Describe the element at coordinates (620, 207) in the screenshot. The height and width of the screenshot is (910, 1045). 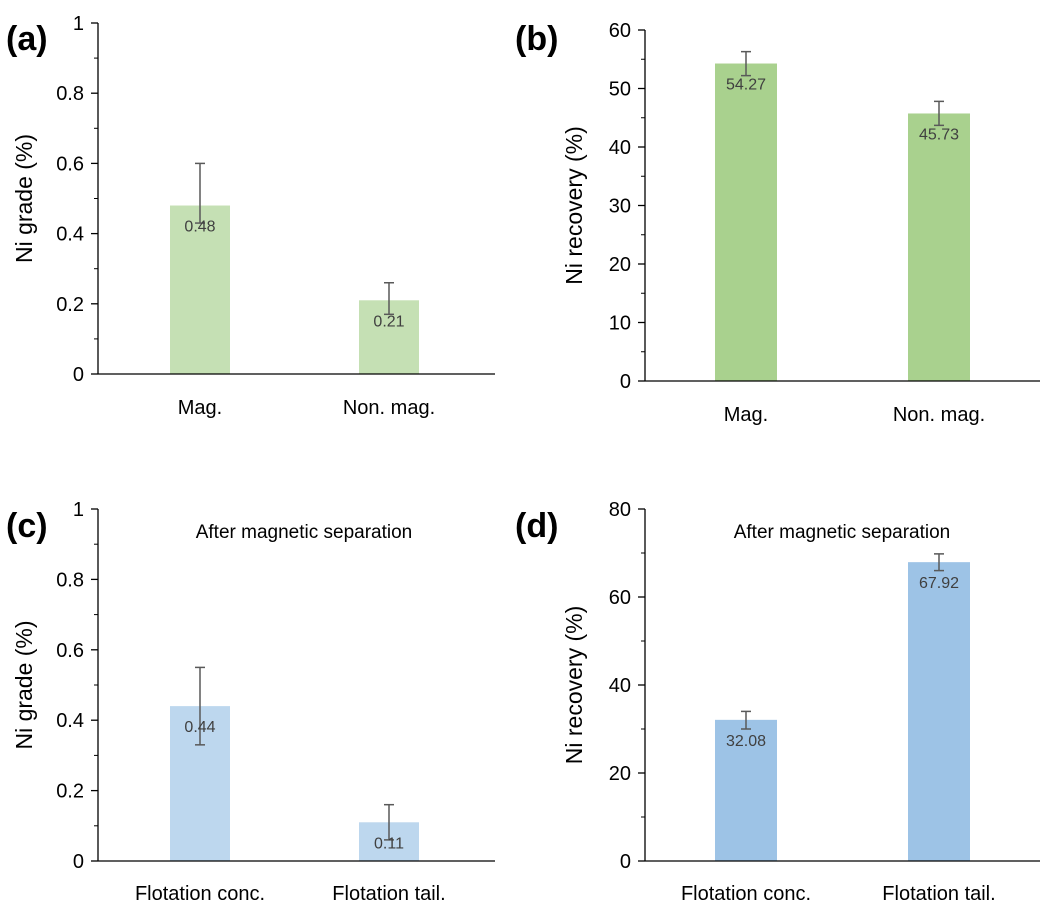
I see `y-tick-label: 30` at that location.